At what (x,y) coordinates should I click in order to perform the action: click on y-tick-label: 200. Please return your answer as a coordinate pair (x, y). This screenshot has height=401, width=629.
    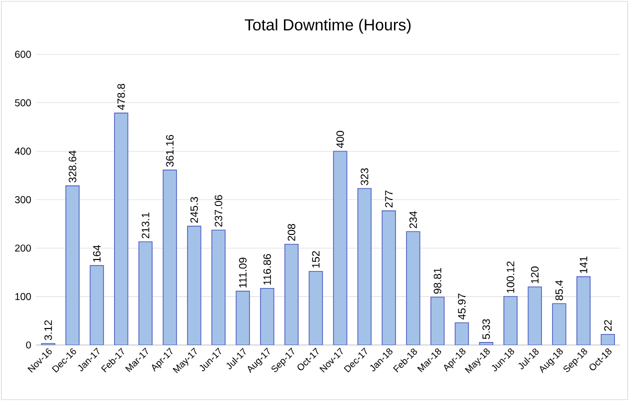
    Looking at the image, I should click on (23, 248).